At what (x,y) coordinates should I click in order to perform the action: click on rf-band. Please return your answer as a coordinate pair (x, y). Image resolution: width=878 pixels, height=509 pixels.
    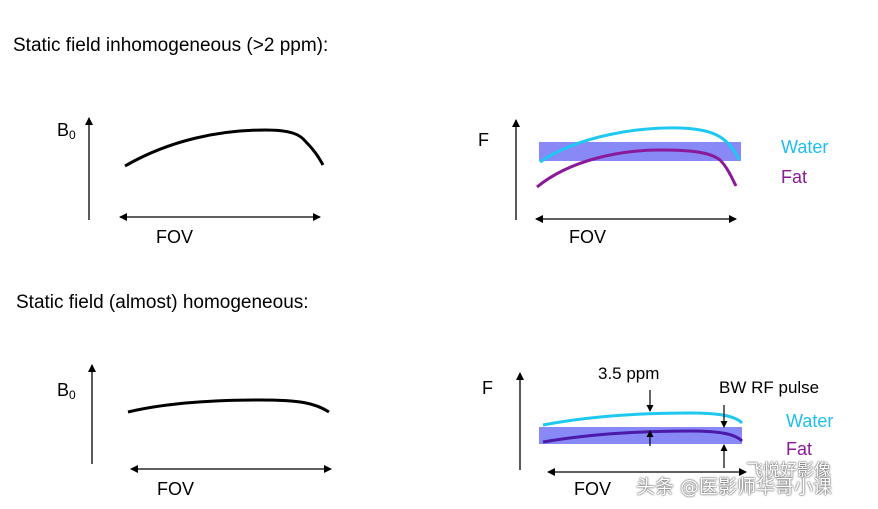
    Looking at the image, I should click on (640, 435).